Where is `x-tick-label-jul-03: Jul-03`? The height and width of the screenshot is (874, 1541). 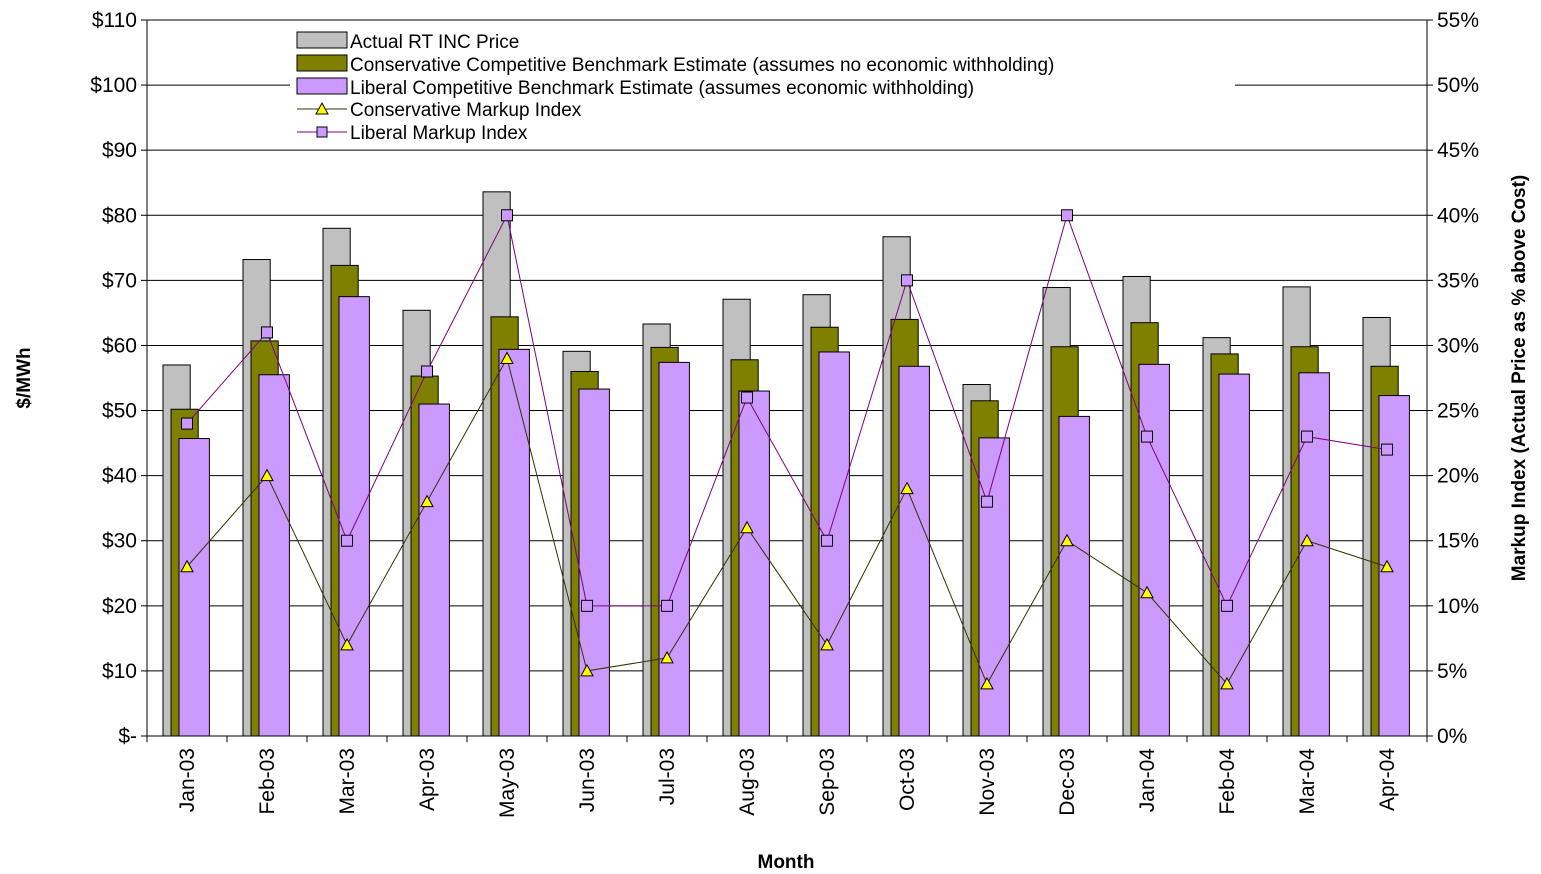 x-tick-label-jul-03: Jul-03 is located at coordinates (667, 776).